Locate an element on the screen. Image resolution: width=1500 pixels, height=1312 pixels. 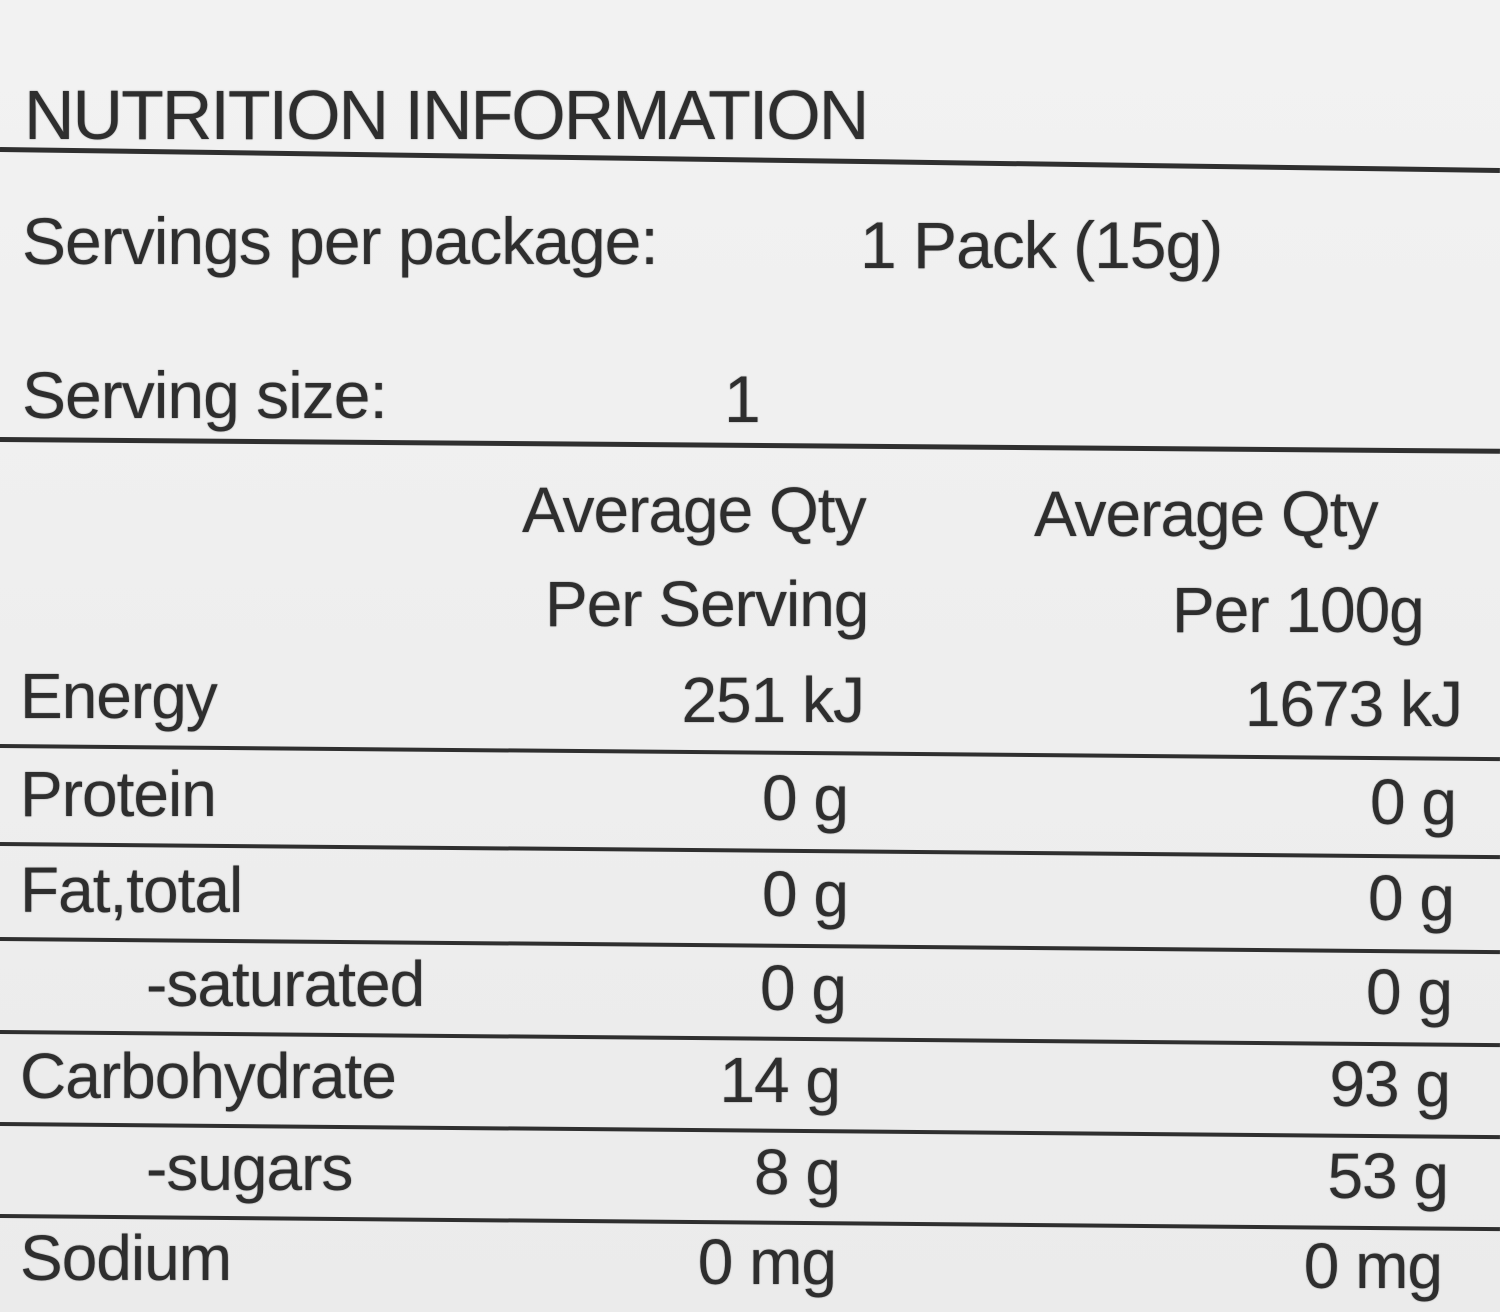
nutrient-name: Energy is located at coordinates (119, 696).